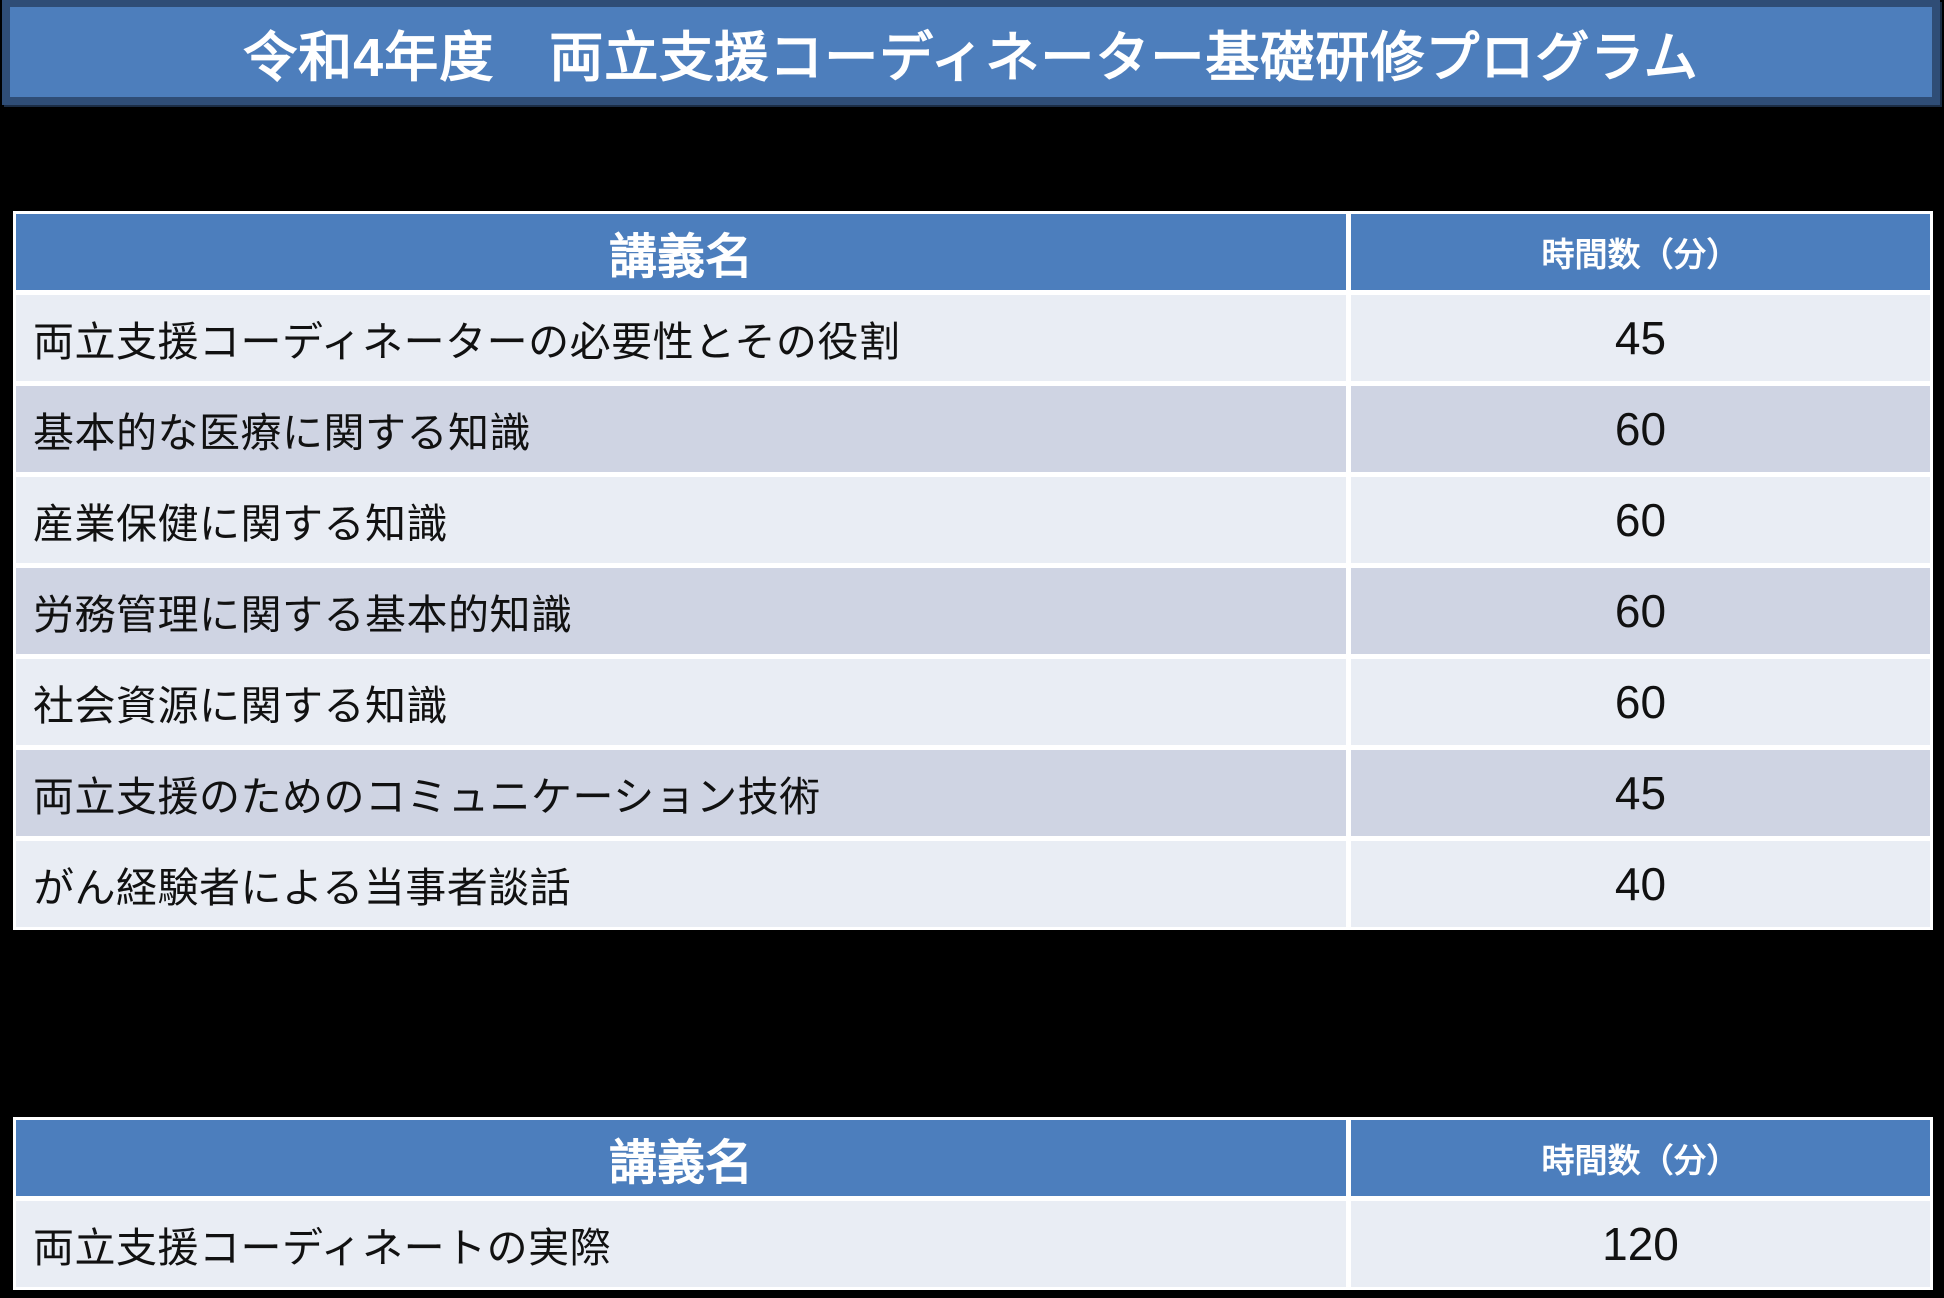 The width and height of the screenshot is (1944, 1298). I want to click on page-title: 令和4年度 両立支援コーディネーター基礎研修プログラム, so click(971, 57).